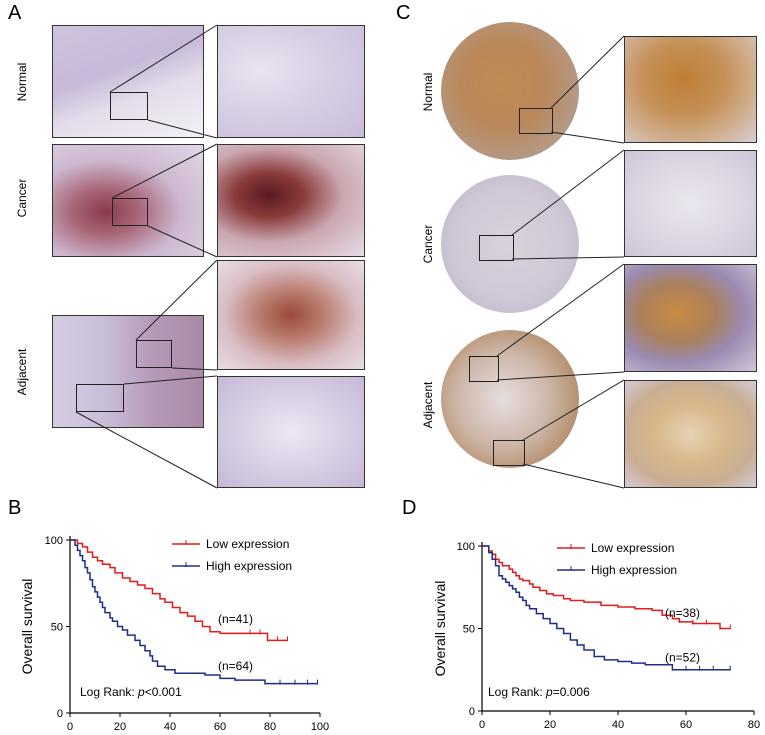  I want to click on series-count-label: (n=38), so click(682, 613).